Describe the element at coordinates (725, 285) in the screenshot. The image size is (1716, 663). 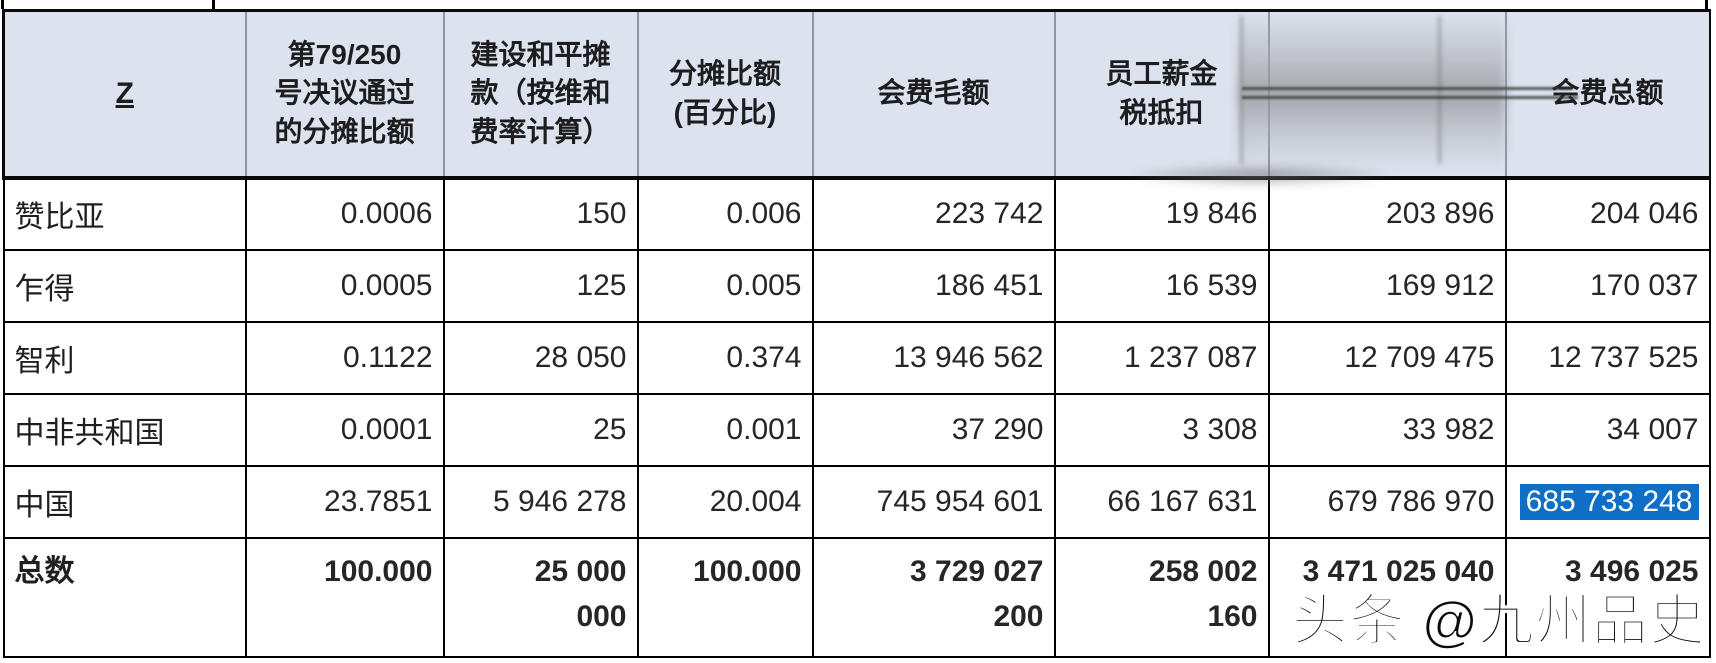
I see `value-cell: 0.005` at that location.